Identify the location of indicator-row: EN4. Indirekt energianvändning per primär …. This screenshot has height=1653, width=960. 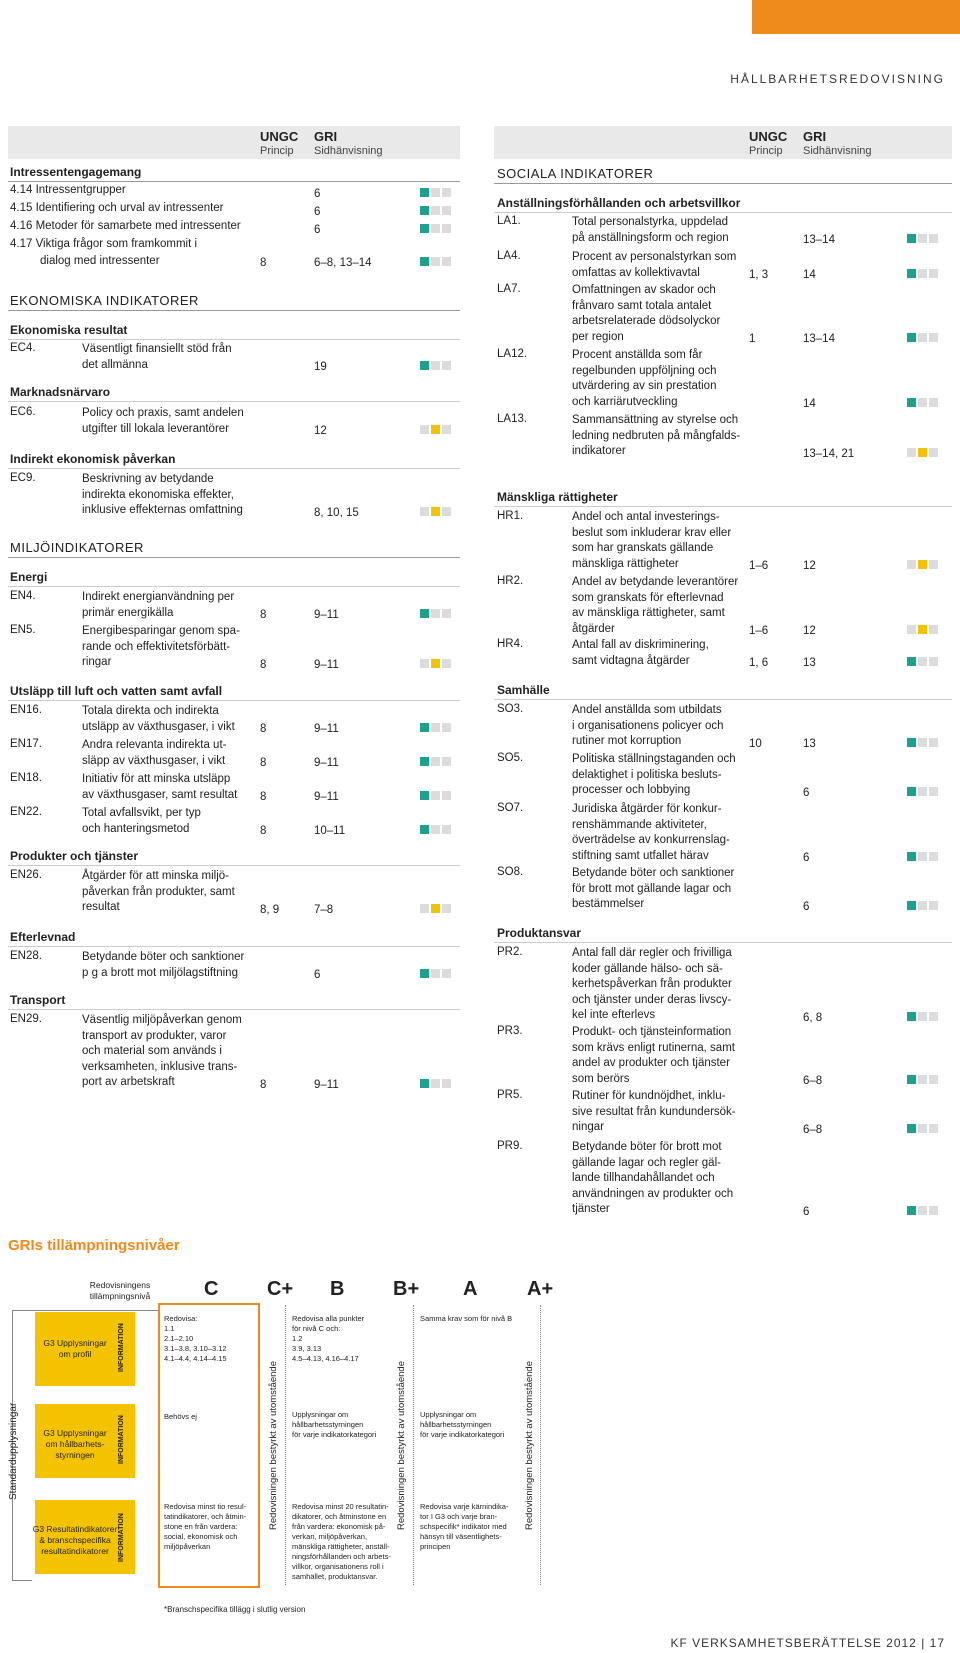
(235, 605).